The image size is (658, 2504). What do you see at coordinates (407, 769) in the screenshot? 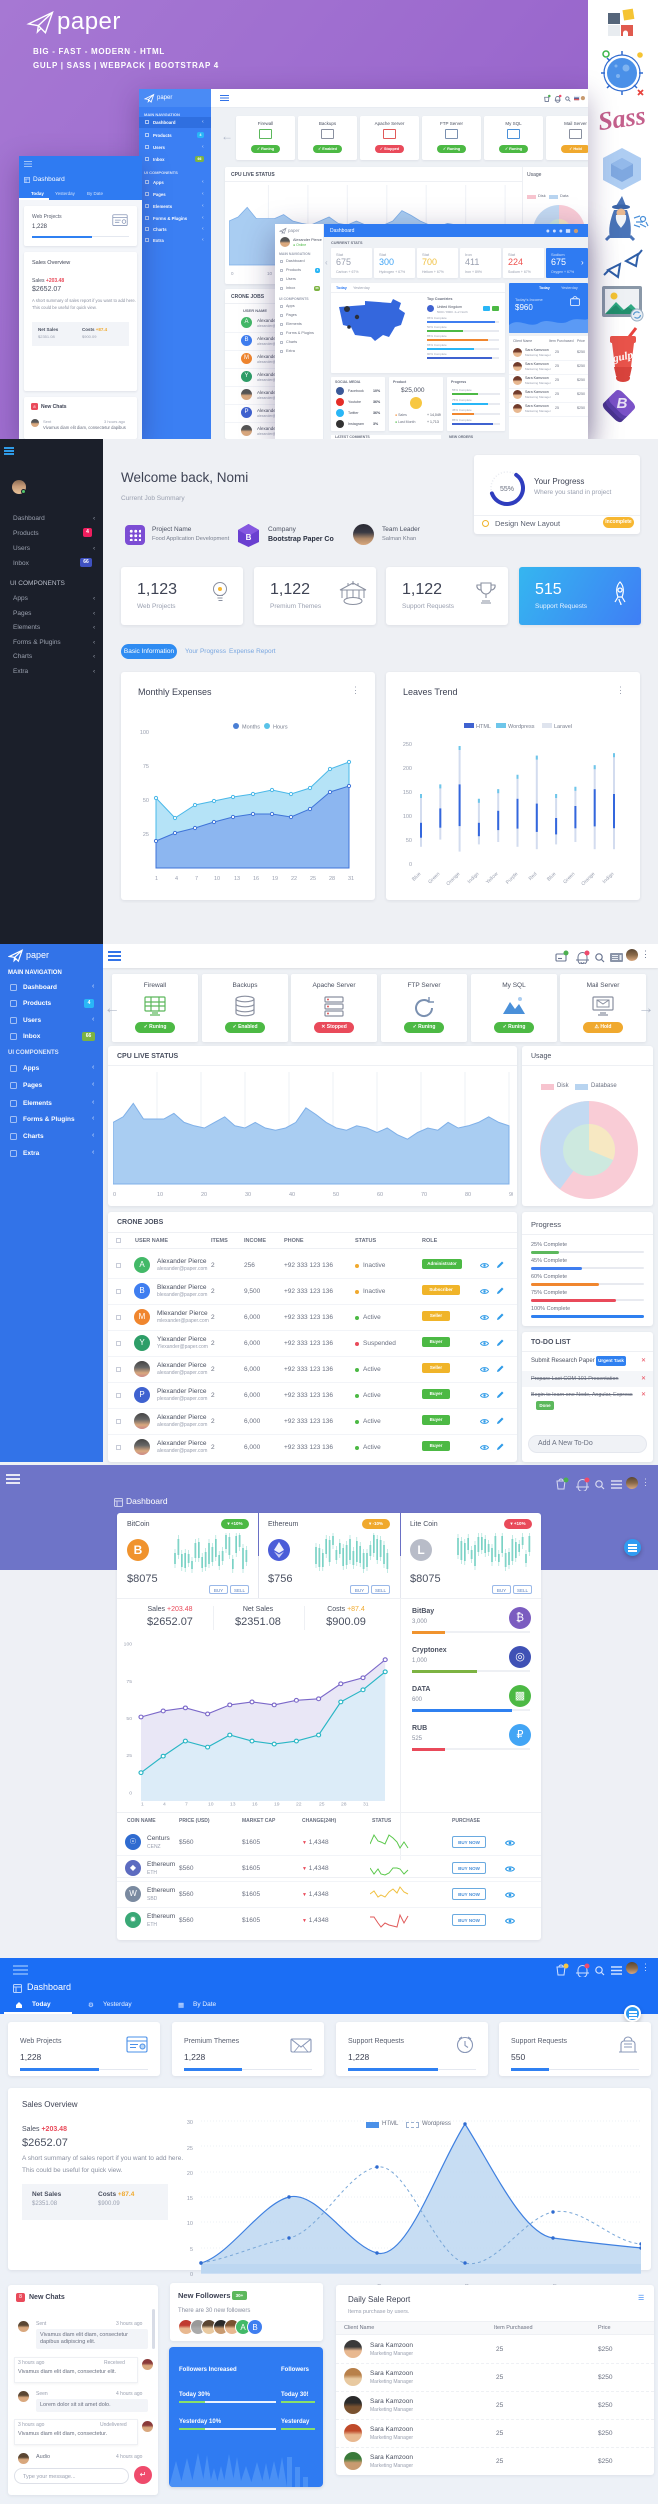
I see `svg-text: 200` at bounding box center [407, 769].